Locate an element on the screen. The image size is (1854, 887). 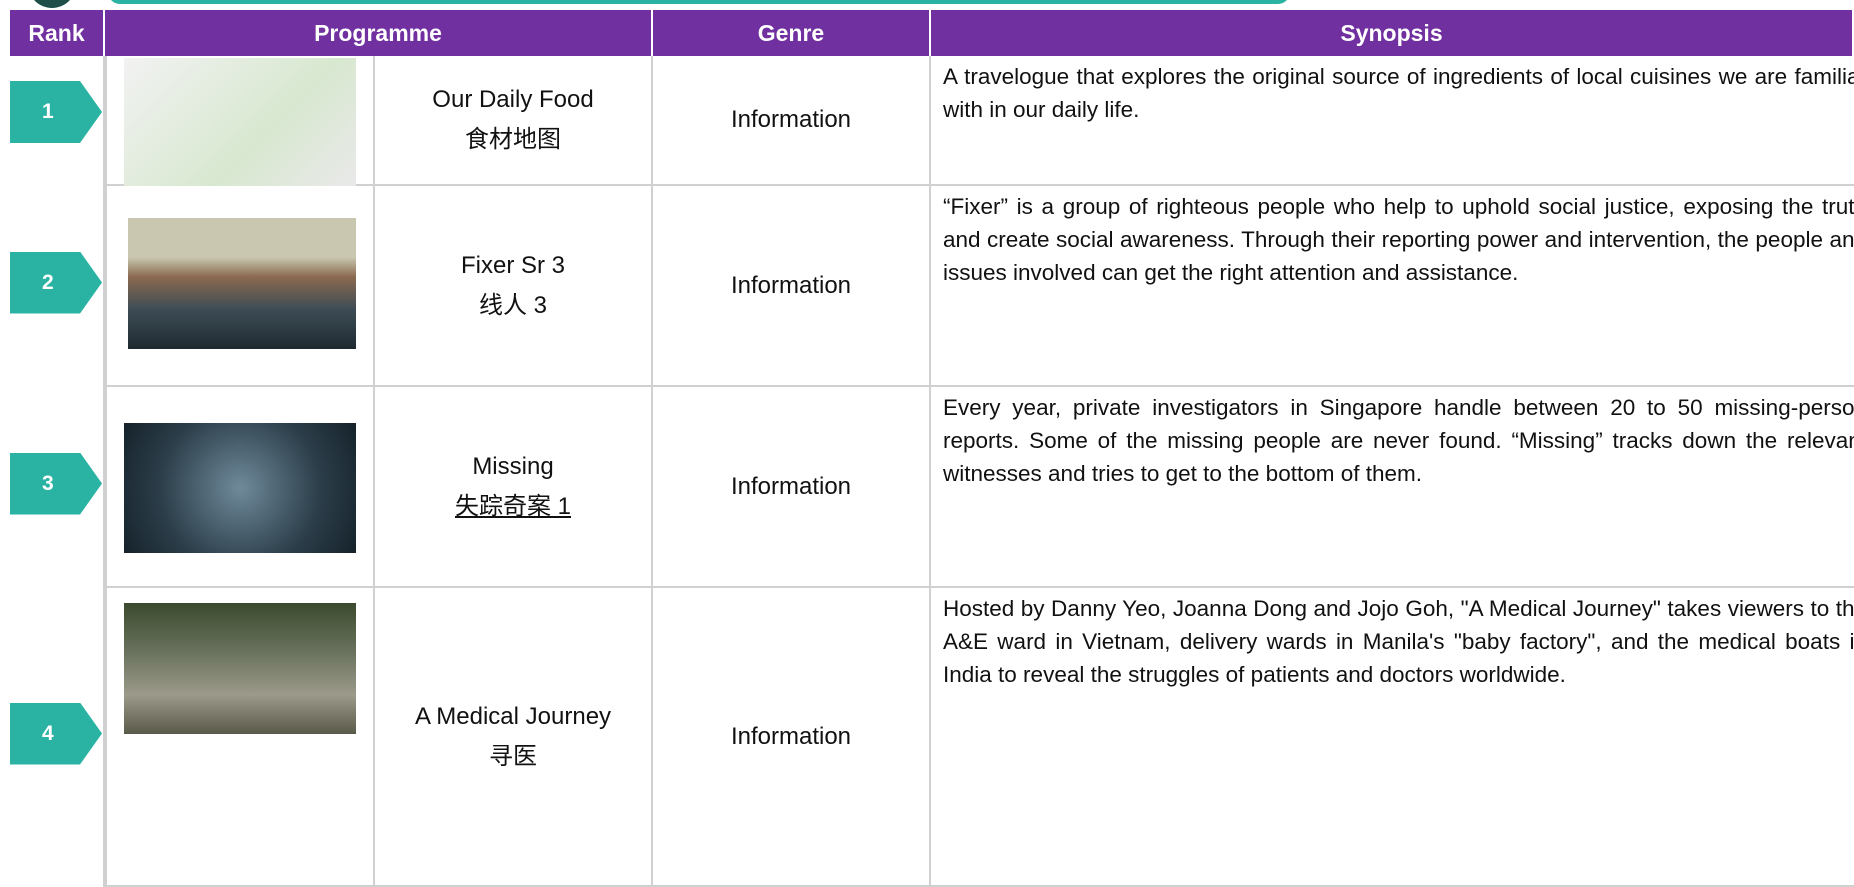
header-cell: Rank is located at coordinates (57, 33).